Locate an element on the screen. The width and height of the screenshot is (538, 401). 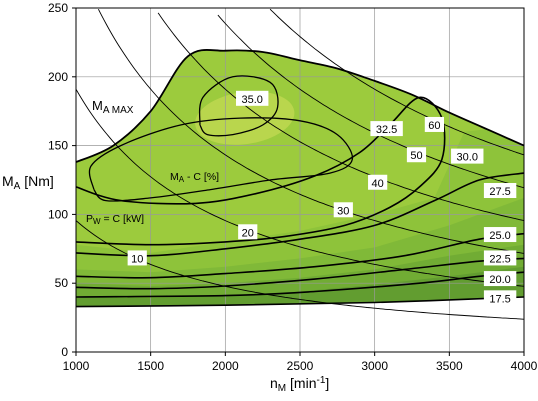
x-tick-label: 2000 is located at coordinates (225, 366).